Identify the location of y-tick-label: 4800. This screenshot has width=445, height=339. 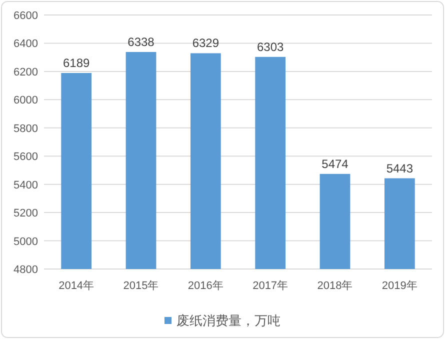
(26, 270).